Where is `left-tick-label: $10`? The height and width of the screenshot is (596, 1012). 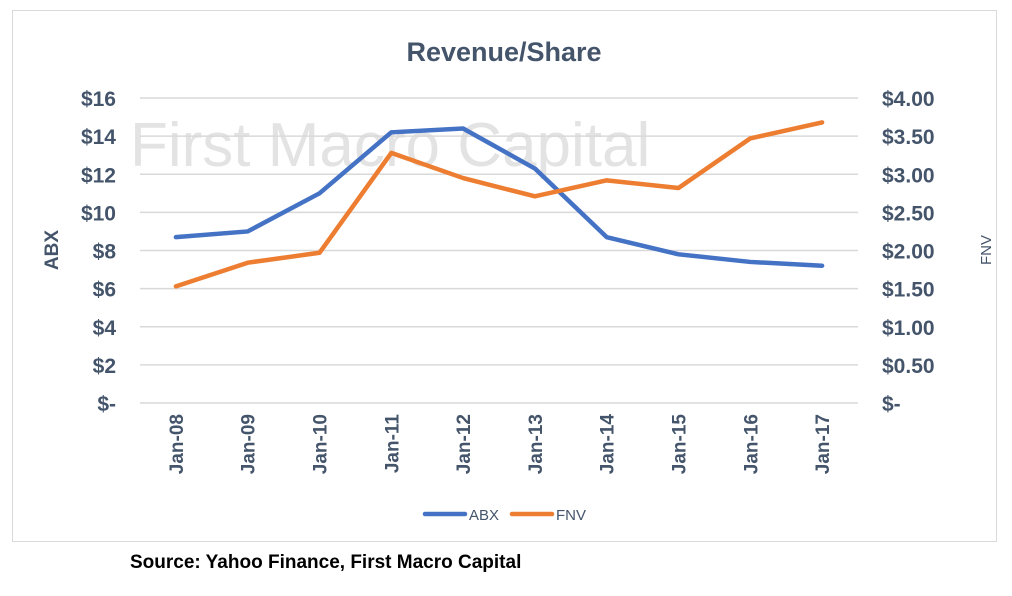 left-tick-label: $10 is located at coordinates (98, 213).